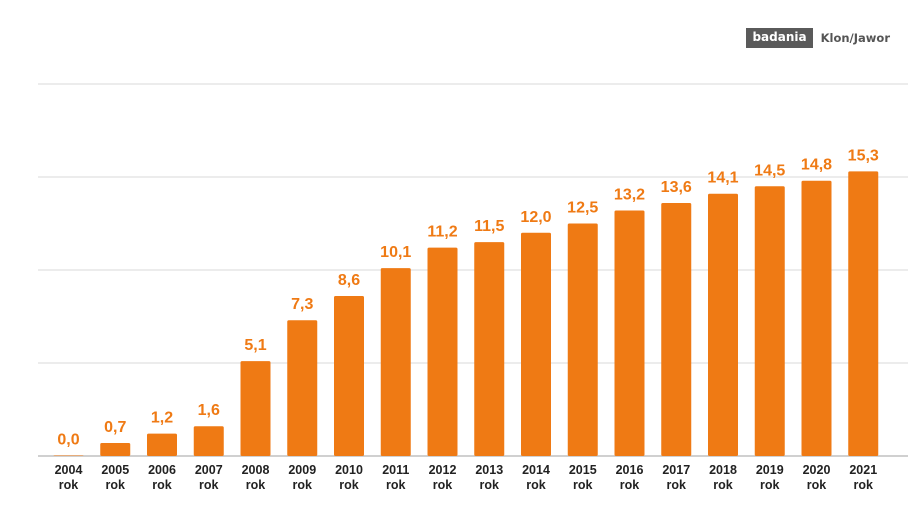 This screenshot has width=921, height=519. I want to click on bar-2015, so click(582, 339).